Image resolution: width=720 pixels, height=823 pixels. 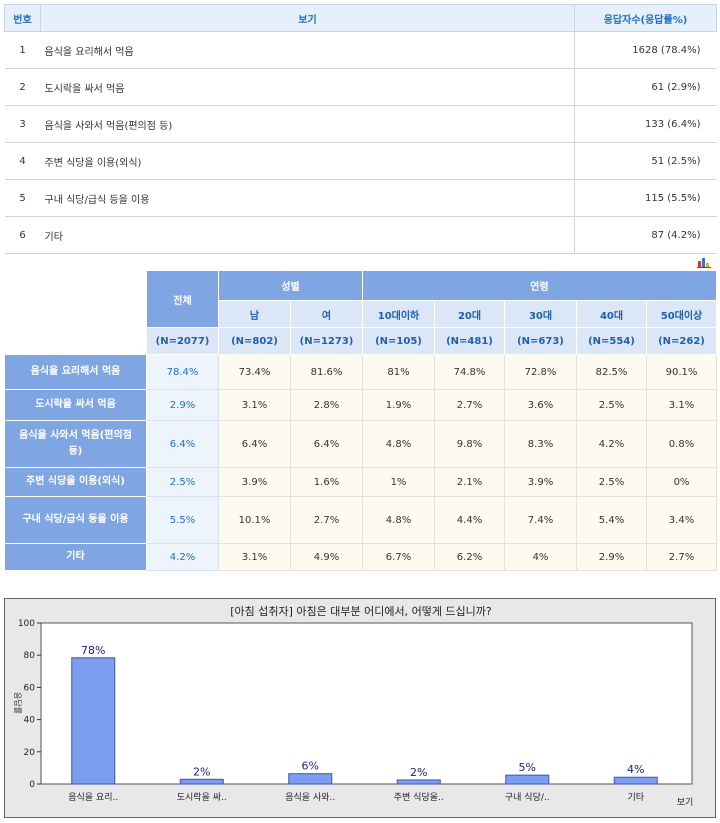 I want to click on cell-value: 81%, so click(x=398, y=372).